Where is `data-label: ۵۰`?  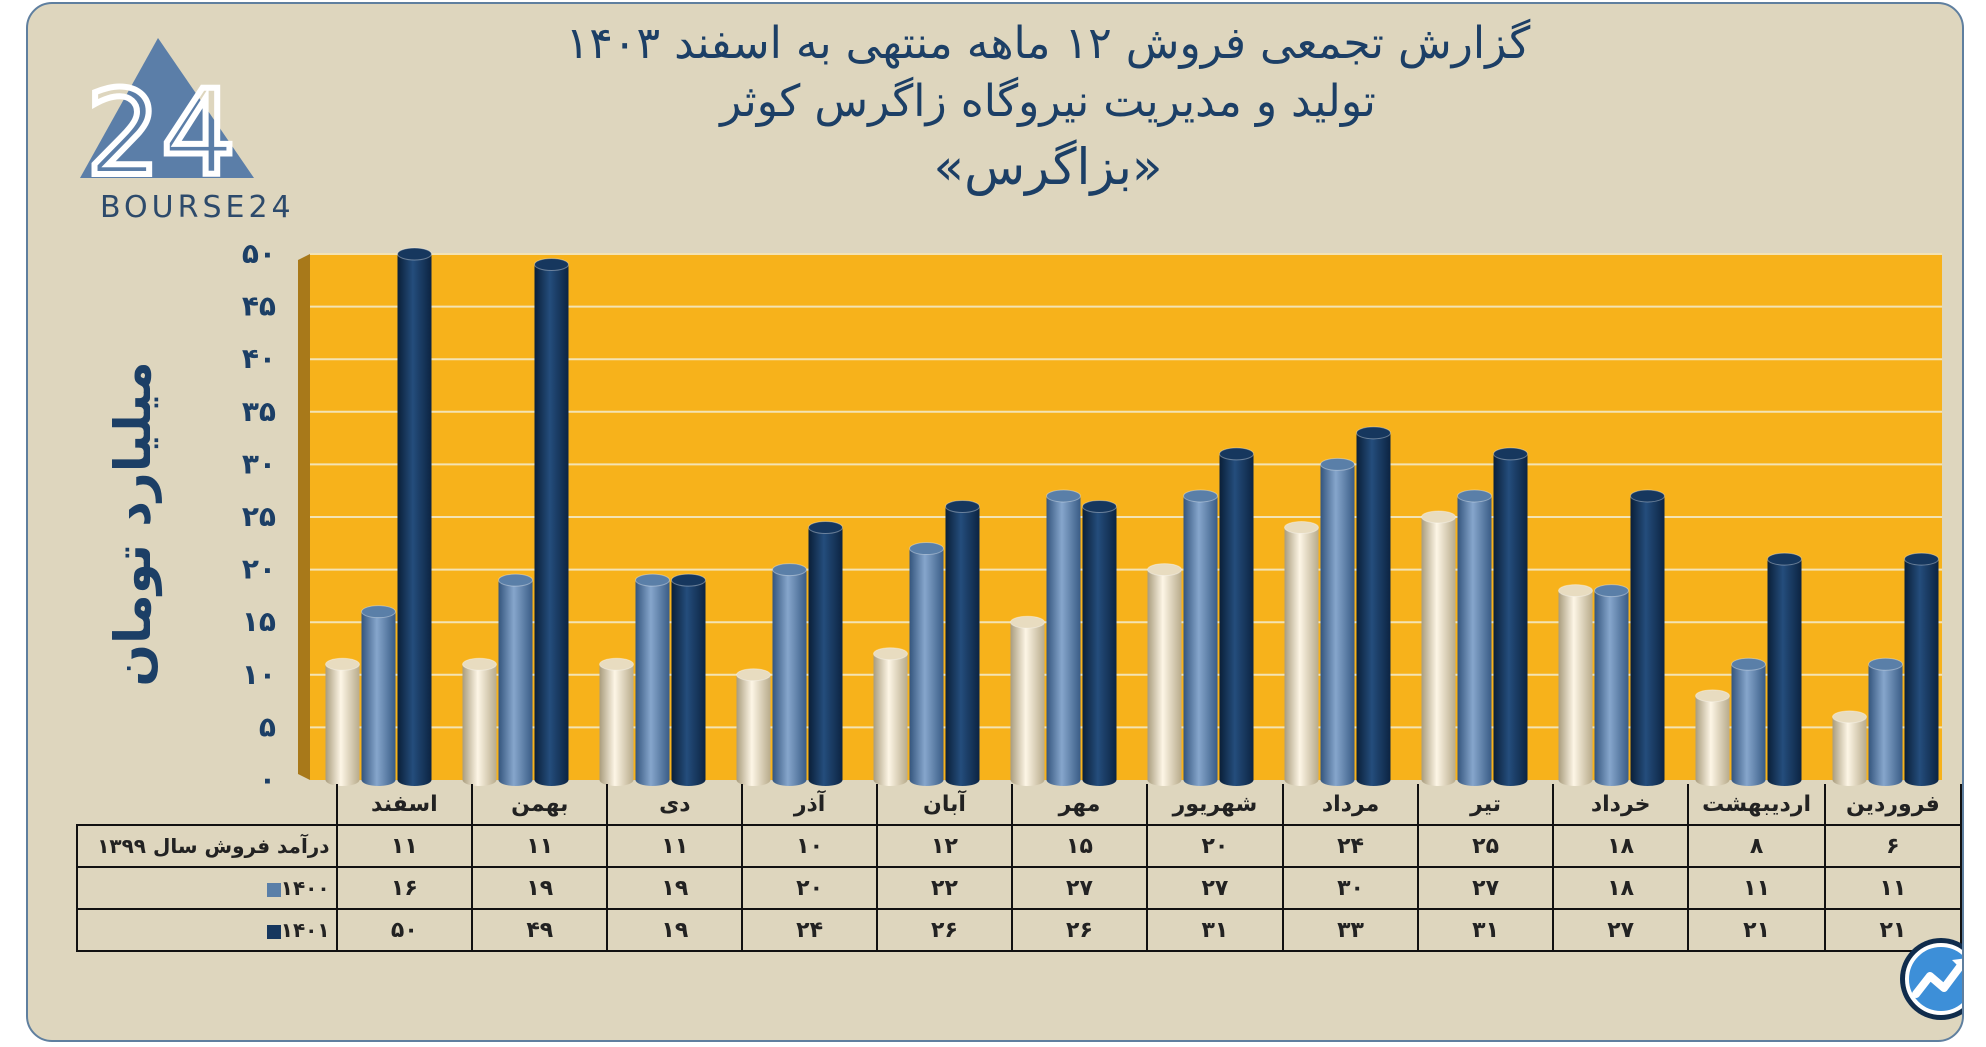 data-label: ۵۰ is located at coordinates (404, 930).